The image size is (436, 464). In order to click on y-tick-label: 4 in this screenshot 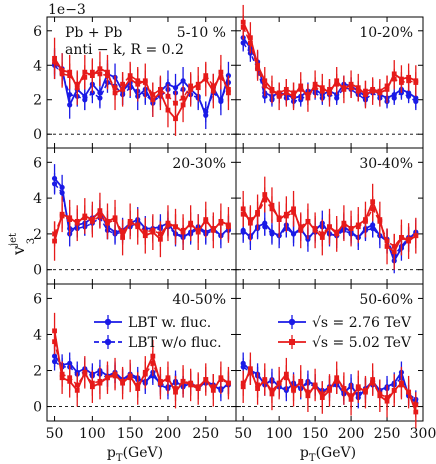, I will do `click(37, 66)`.